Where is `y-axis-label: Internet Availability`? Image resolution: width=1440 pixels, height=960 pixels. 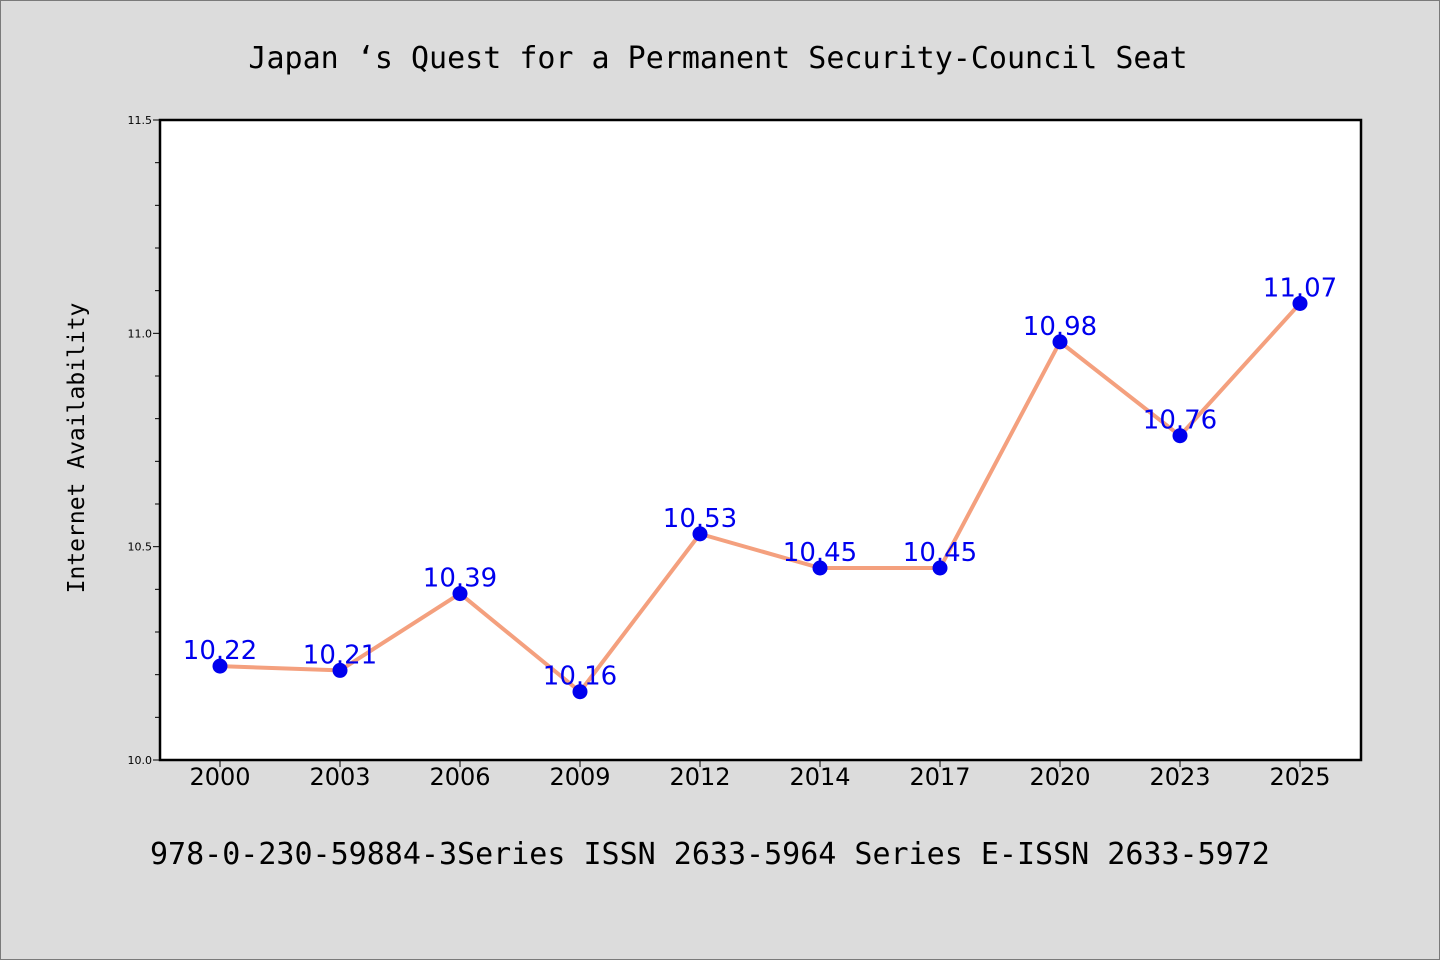 y-axis-label: Internet Availability is located at coordinates (77, 448).